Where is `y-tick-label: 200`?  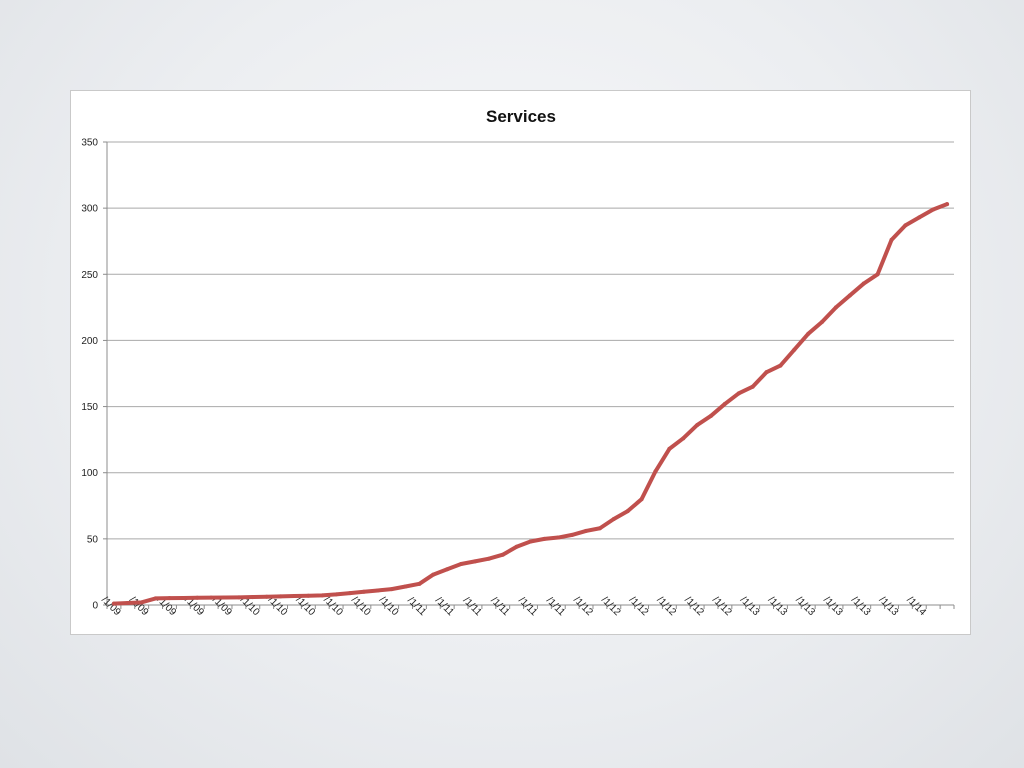
y-tick-label: 200 is located at coordinates (89, 341).